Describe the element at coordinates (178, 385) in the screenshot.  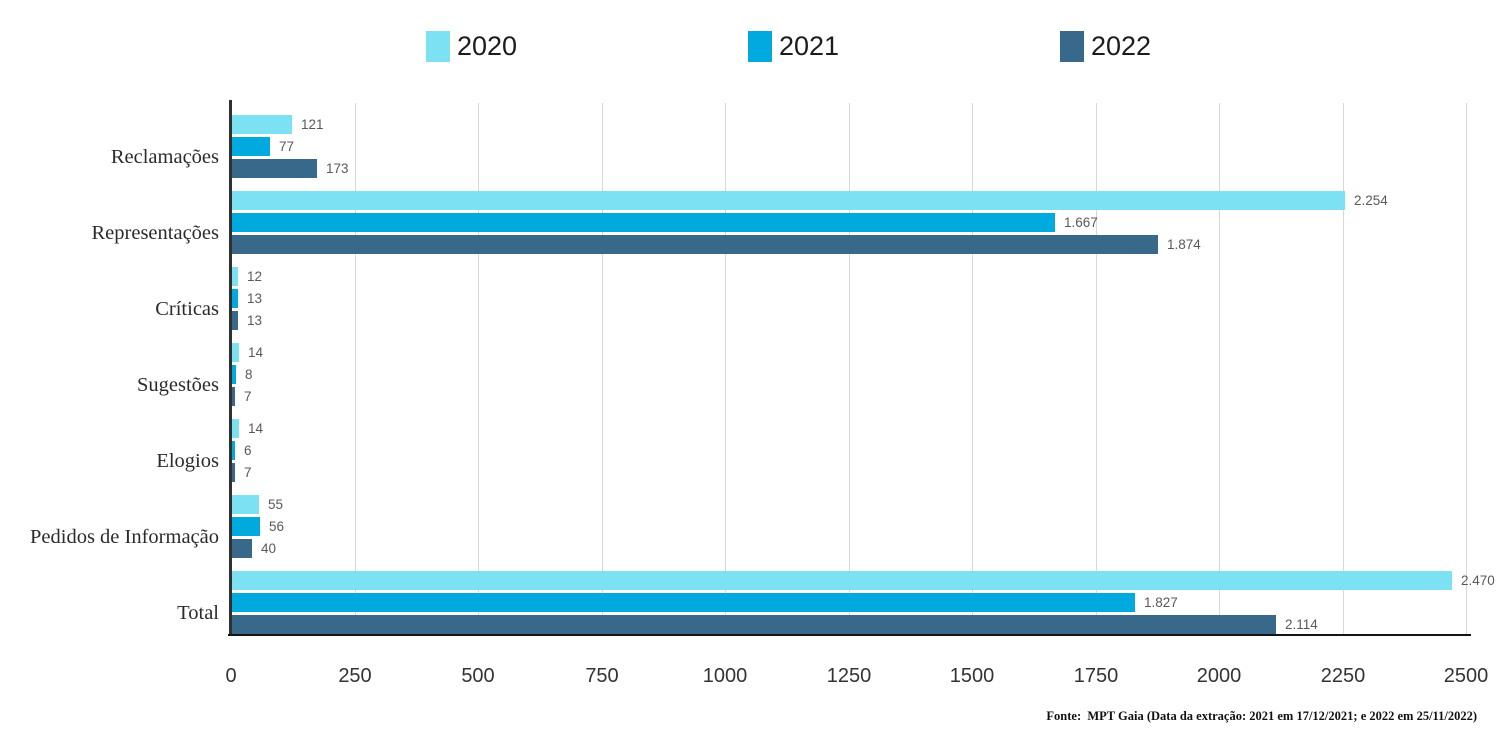
I see `category-label: Sugestões` at that location.